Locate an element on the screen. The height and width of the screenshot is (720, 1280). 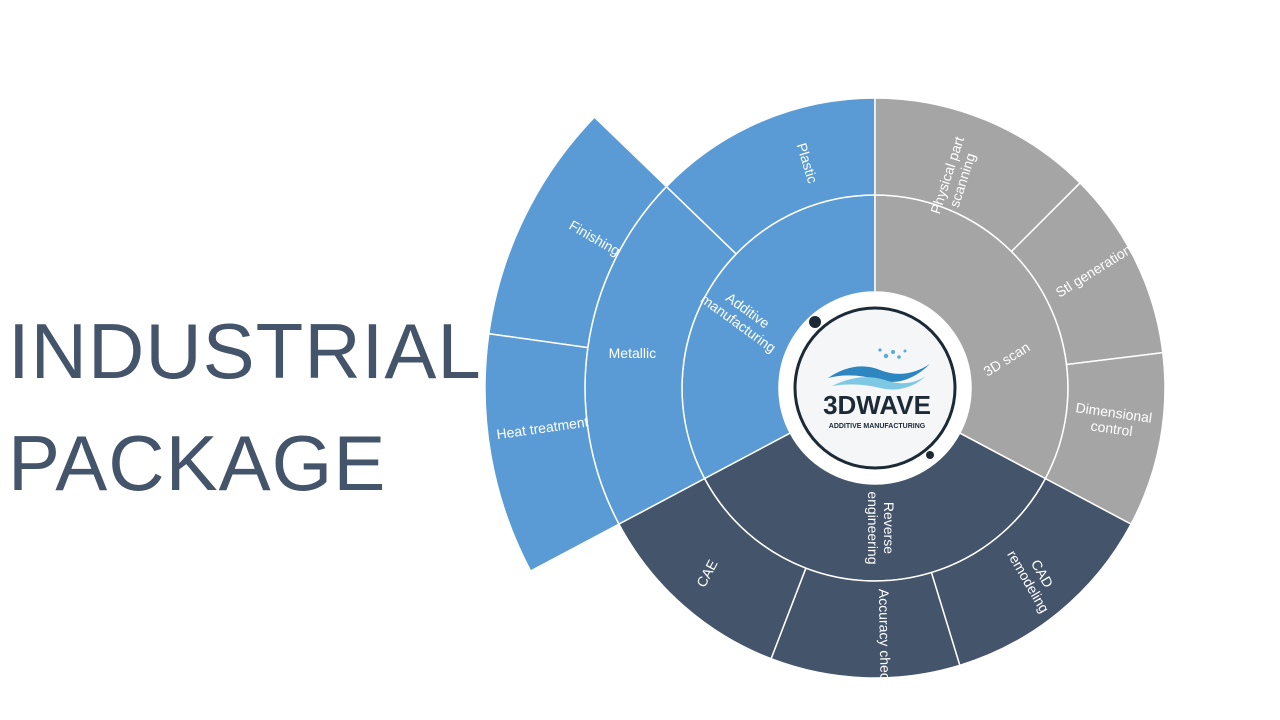
logo-badge is located at coordinates (875, 388).